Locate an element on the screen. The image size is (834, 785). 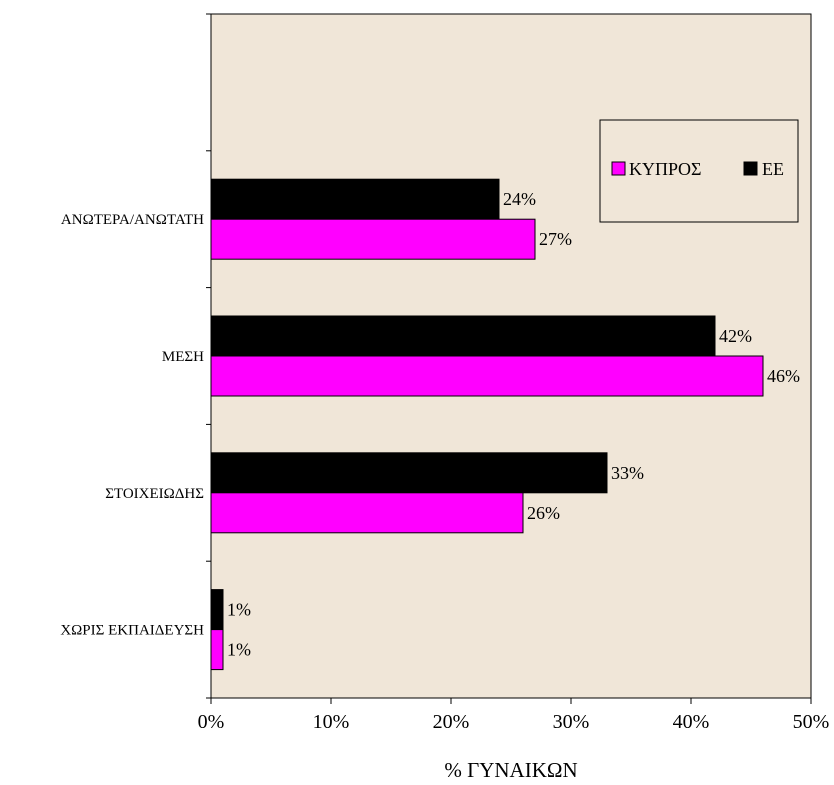
legend-label-eu: ΕΕ is located at coordinates (773, 169).